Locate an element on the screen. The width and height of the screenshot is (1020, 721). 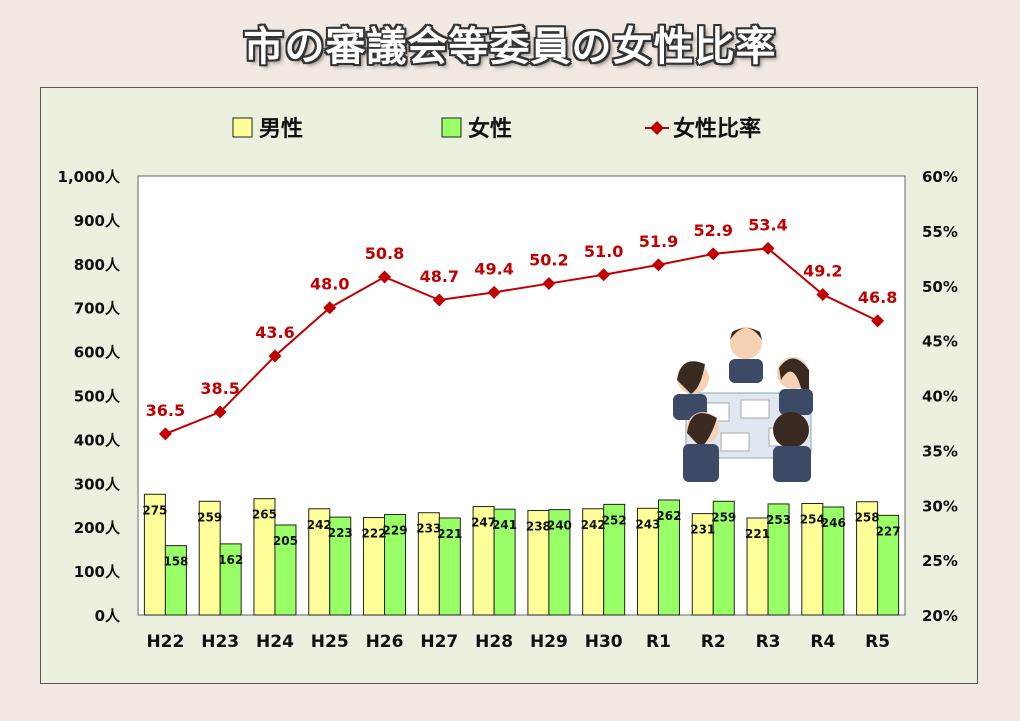
x-tick-label: R1 is located at coordinates (658, 642).